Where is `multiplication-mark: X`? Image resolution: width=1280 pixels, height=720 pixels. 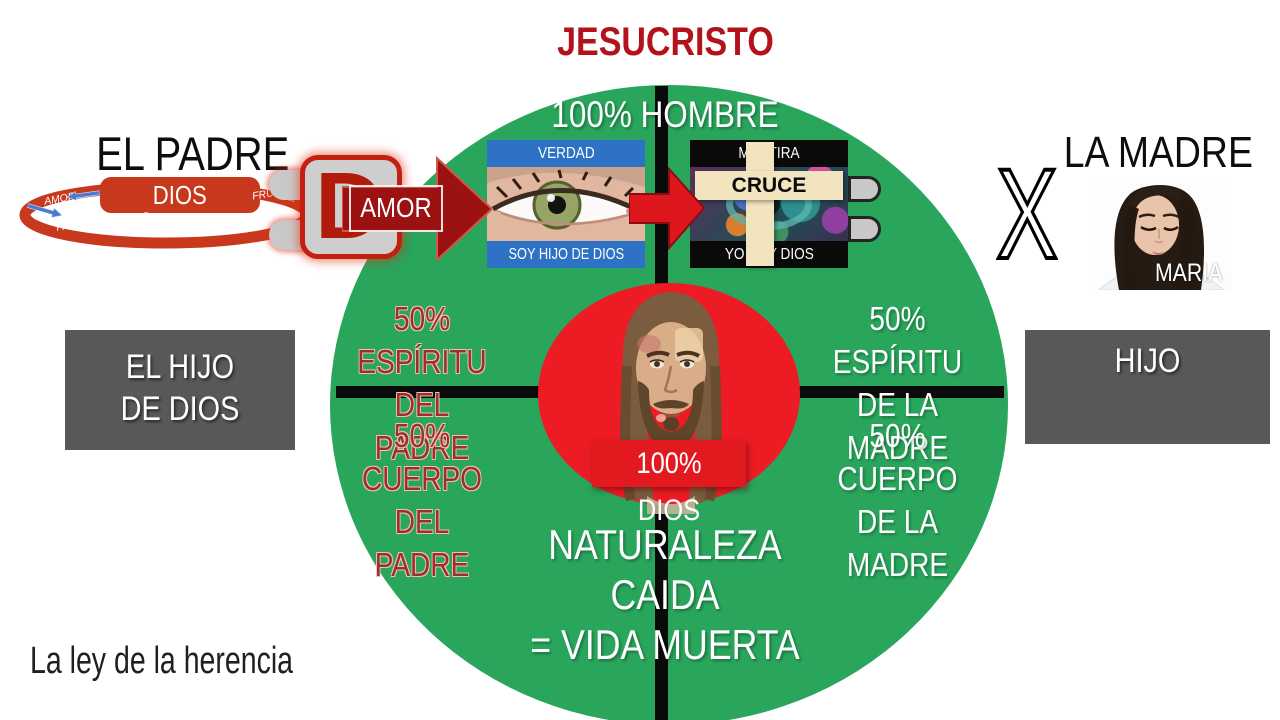 multiplication-mark: X is located at coordinates (1027, 214).